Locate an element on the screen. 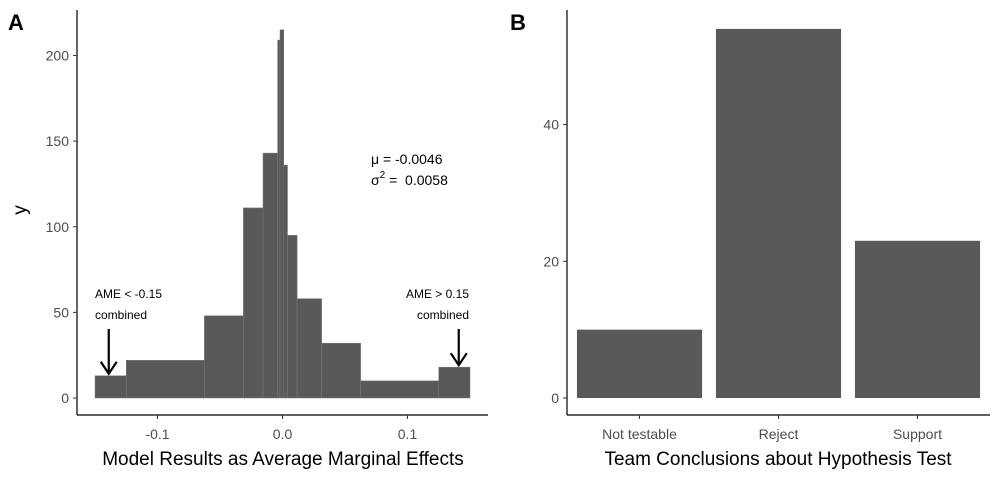 This screenshot has height=480, width=1000. y-ticks-a: 0 50 100 150 200 is located at coordinates (61, 227).